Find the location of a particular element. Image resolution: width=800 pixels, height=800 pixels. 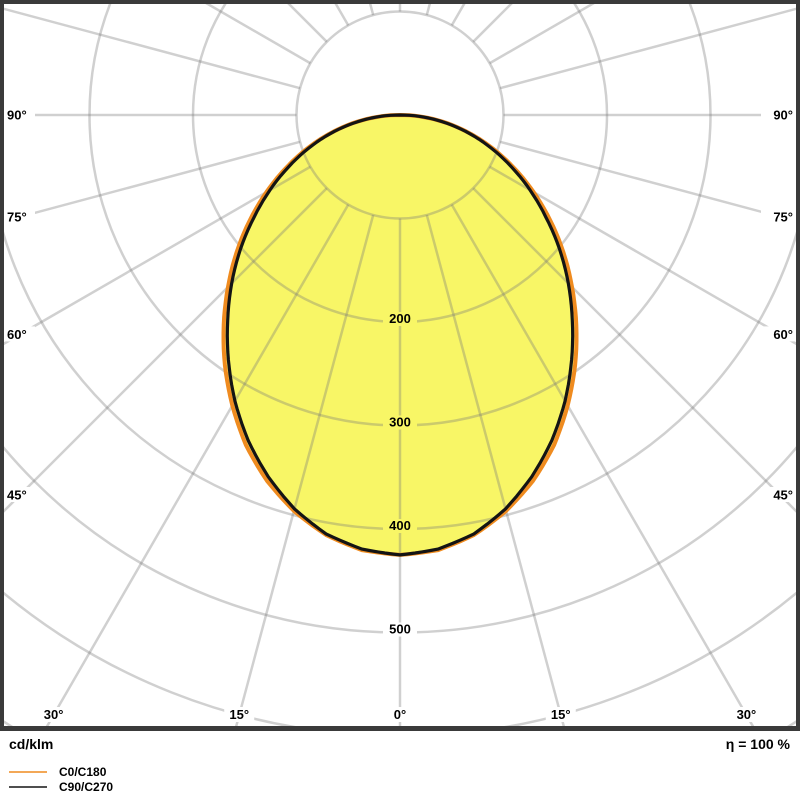

angle-label-bottom: 0° is located at coordinates (400, 714).